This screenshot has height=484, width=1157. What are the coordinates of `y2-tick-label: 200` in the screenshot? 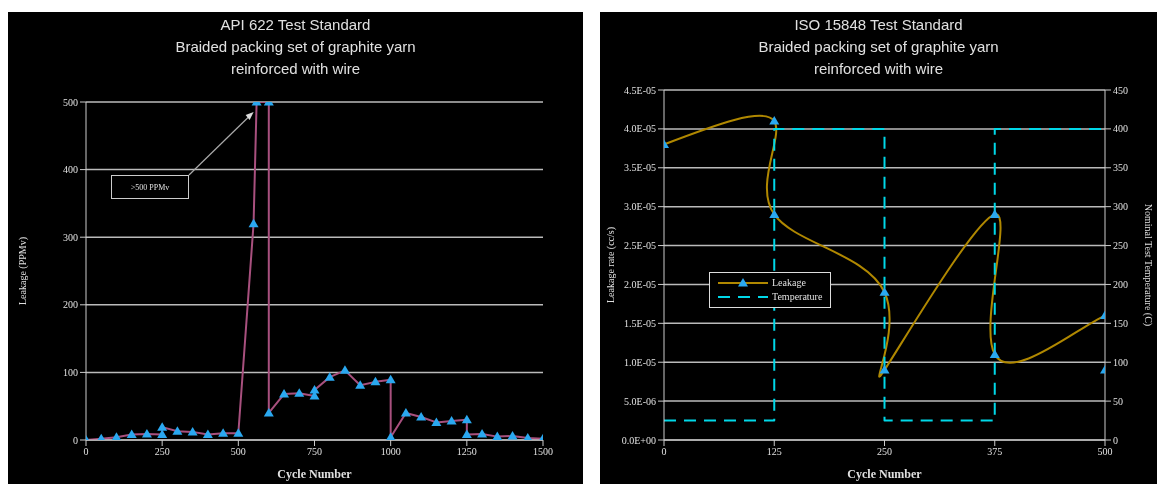 It's located at (1120, 284).